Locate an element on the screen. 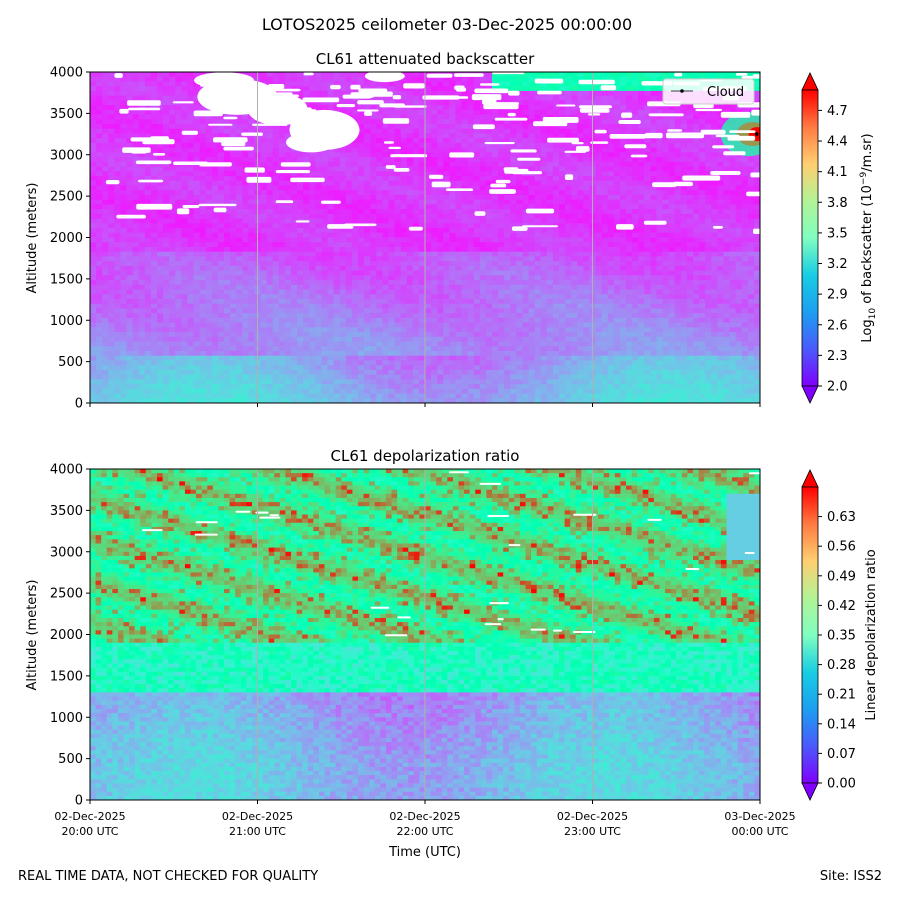 Image resolution: width=900 pixels, height=900 pixels. x-tick-label-time: 23:00 UTC is located at coordinates (592, 831).